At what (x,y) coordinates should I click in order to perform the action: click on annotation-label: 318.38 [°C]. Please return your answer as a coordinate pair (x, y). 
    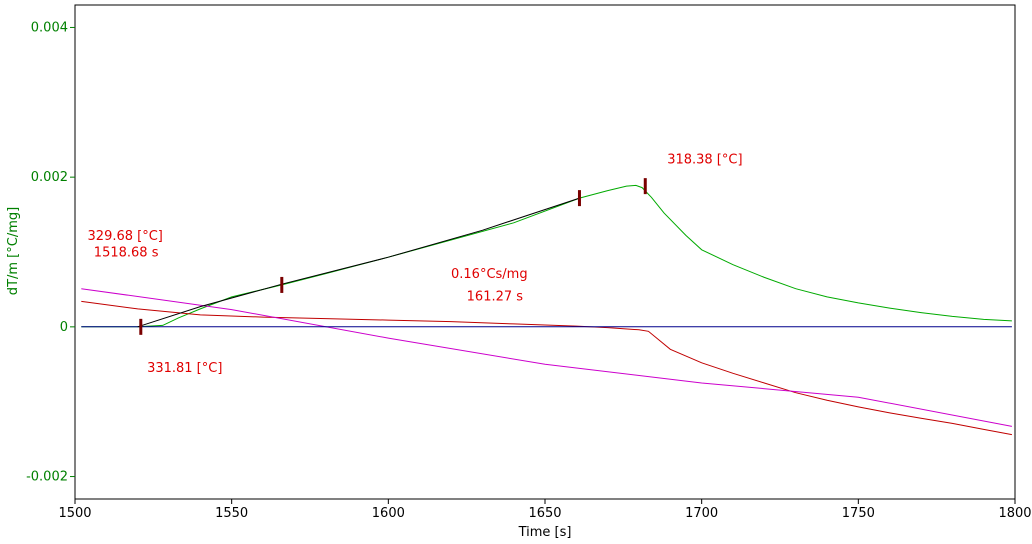
    Looking at the image, I should click on (704, 160).